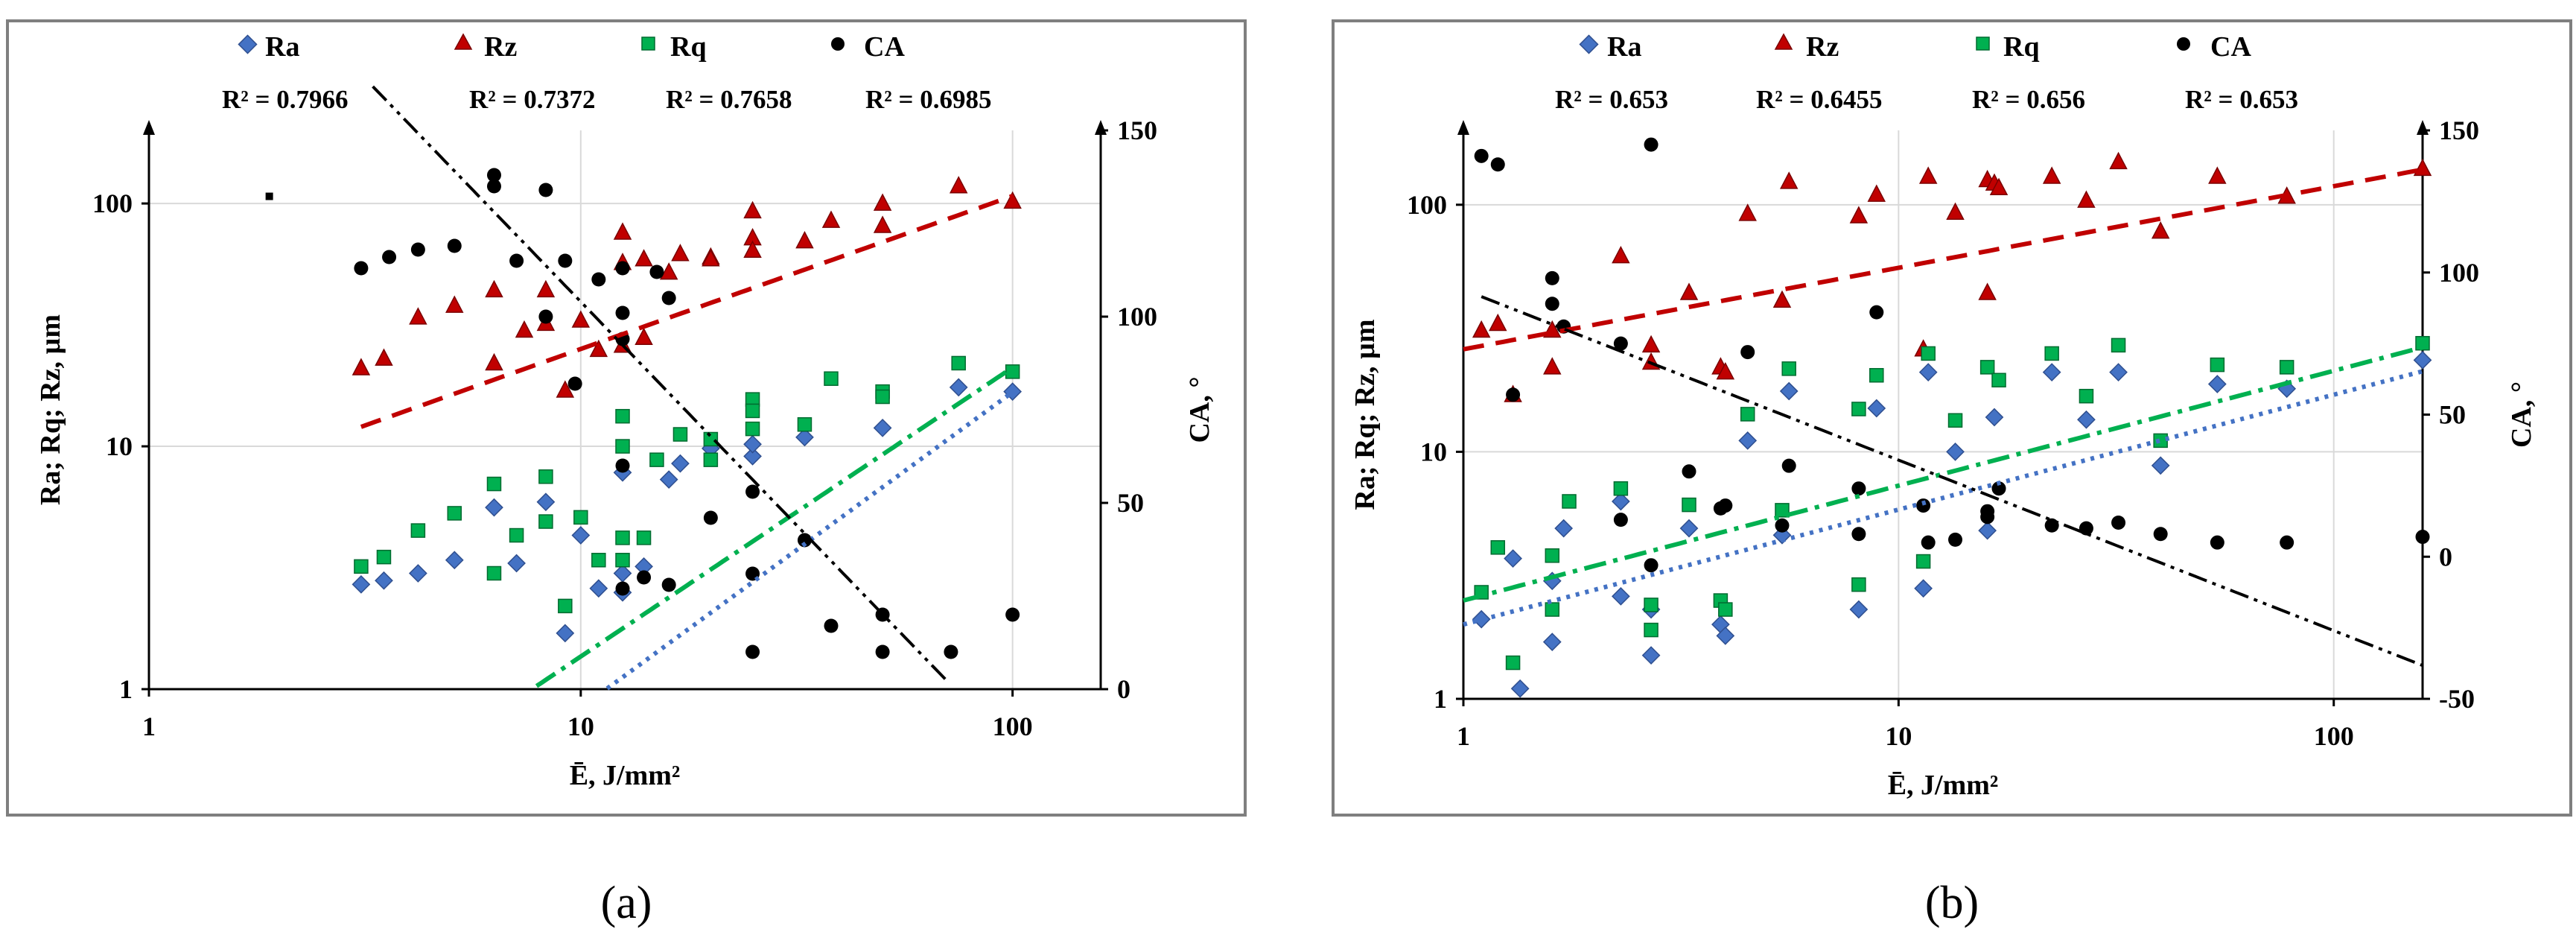 This screenshot has height=938, width=2576. What do you see at coordinates (1624, 47) in the screenshot?
I see `legend-b-ra-label: Ra` at bounding box center [1624, 47].